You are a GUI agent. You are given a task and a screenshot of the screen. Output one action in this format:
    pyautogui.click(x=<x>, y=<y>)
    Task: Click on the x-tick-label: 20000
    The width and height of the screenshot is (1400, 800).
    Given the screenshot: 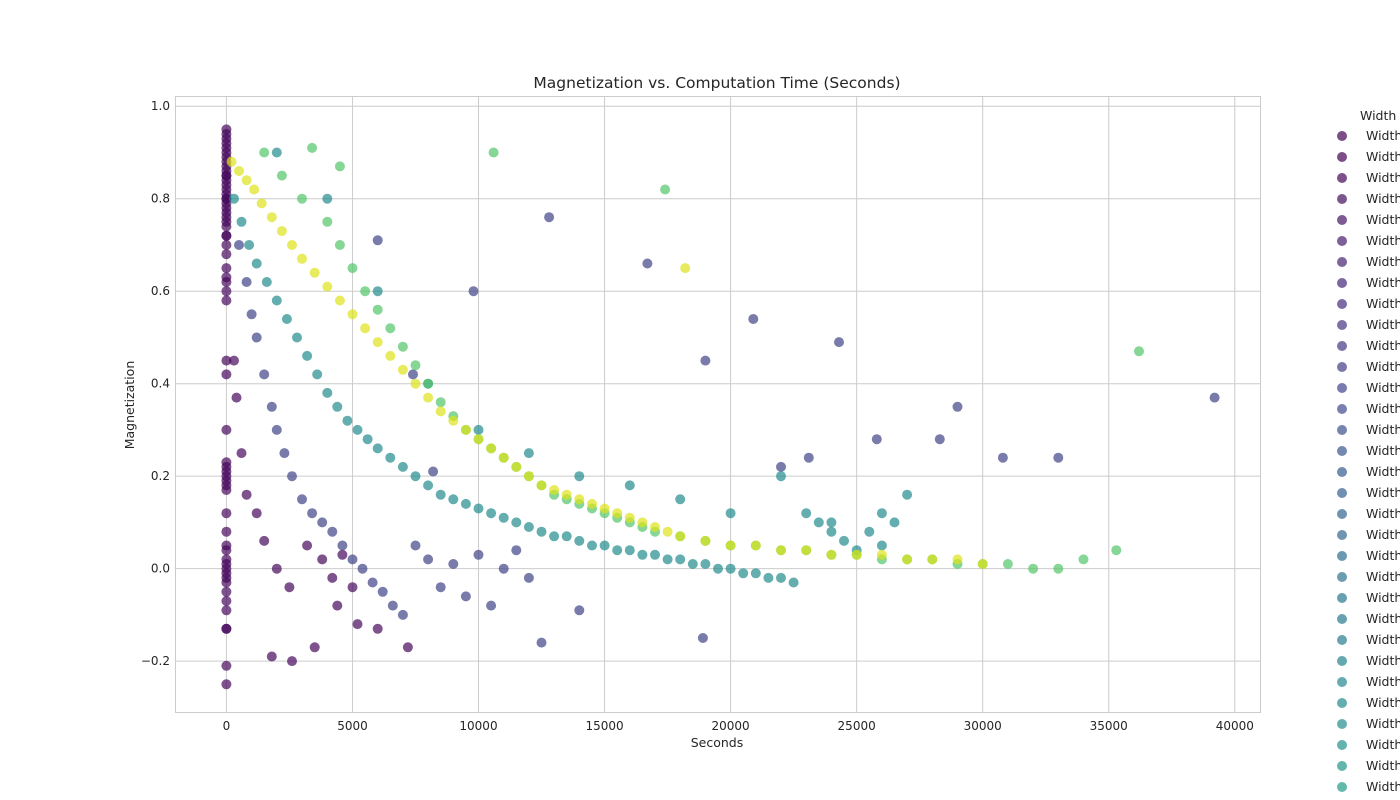 What is the action you would take?
    pyautogui.click(x=731, y=726)
    